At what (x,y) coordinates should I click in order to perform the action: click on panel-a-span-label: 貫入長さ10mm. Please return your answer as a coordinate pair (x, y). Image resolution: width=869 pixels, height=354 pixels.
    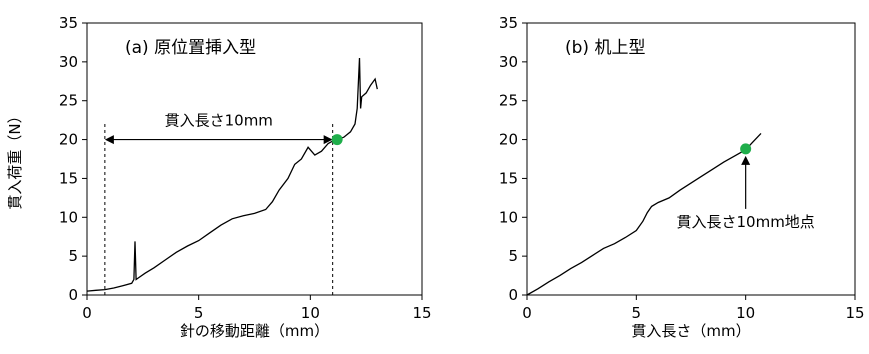
    Looking at the image, I should click on (219, 121).